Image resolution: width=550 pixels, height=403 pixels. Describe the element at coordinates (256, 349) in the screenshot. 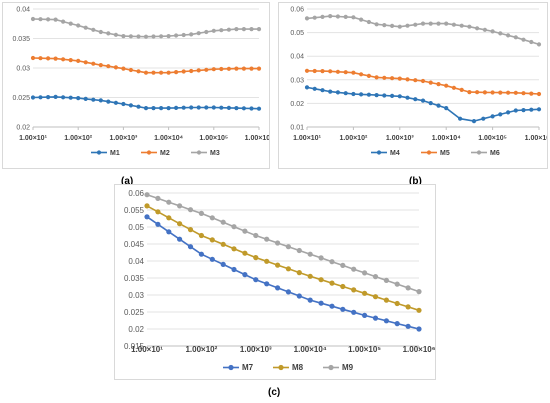

I see `x-tick-label: 1.00×10³` at that location.